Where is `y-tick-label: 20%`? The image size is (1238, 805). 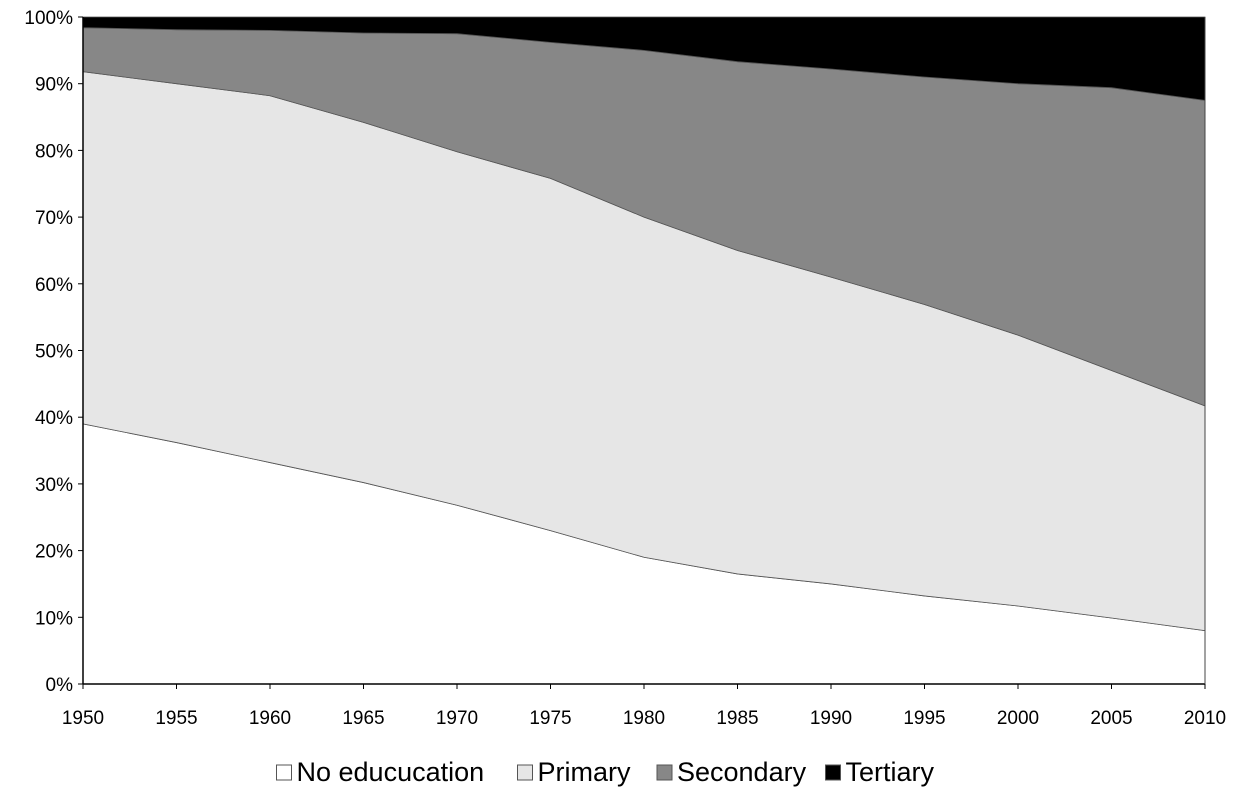 y-tick-label: 20% is located at coordinates (54, 552).